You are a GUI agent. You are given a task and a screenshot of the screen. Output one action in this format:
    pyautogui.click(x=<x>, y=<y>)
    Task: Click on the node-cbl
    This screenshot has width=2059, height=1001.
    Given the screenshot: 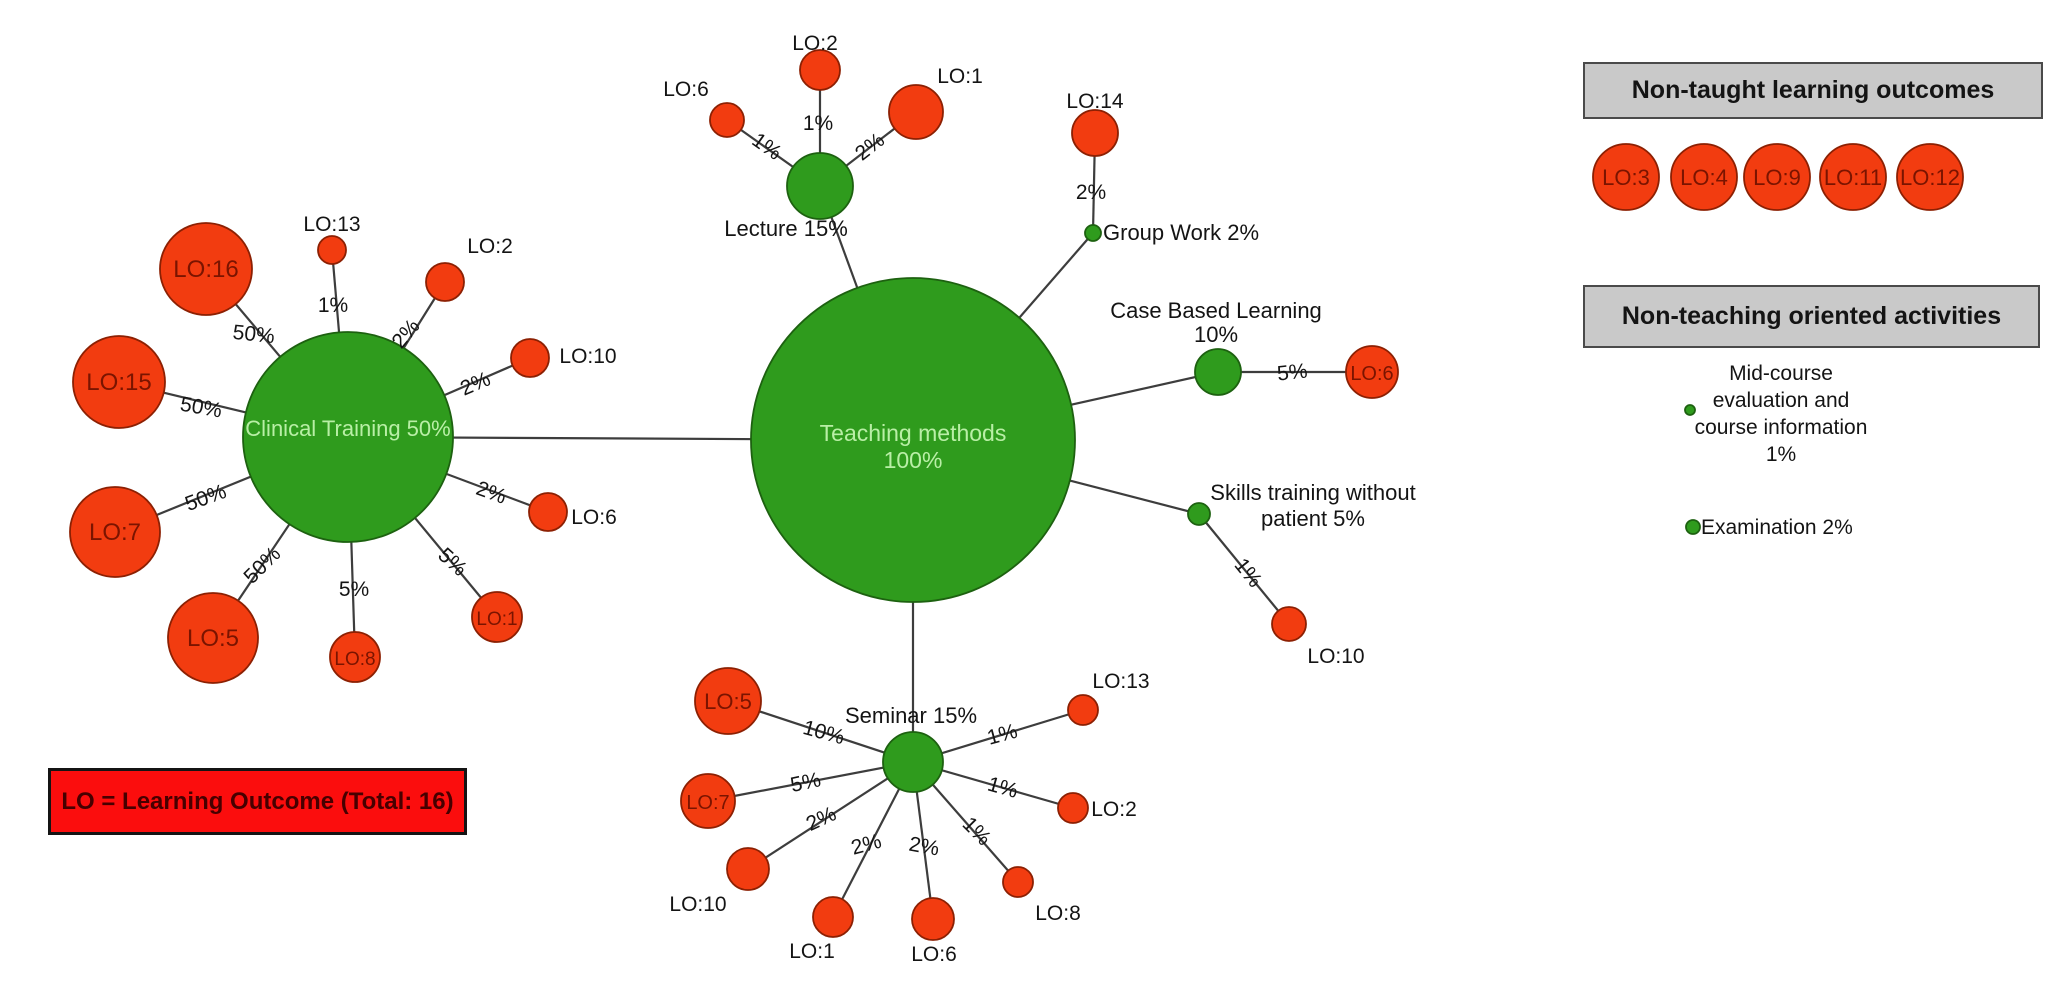 What is the action you would take?
    pyautogui.click(x=1218, y=372)
    